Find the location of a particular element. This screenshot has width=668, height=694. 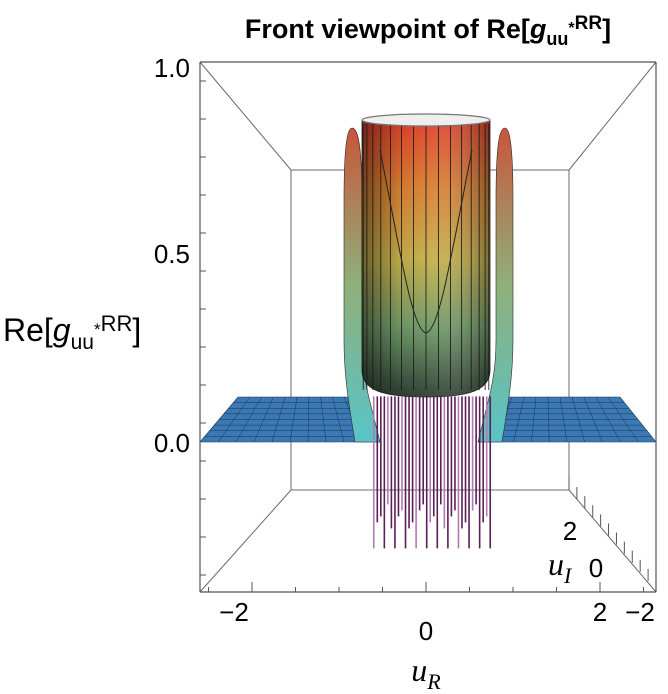

title-prefix: Front viewpoint of Re[ is located at coordinates (387, 29).